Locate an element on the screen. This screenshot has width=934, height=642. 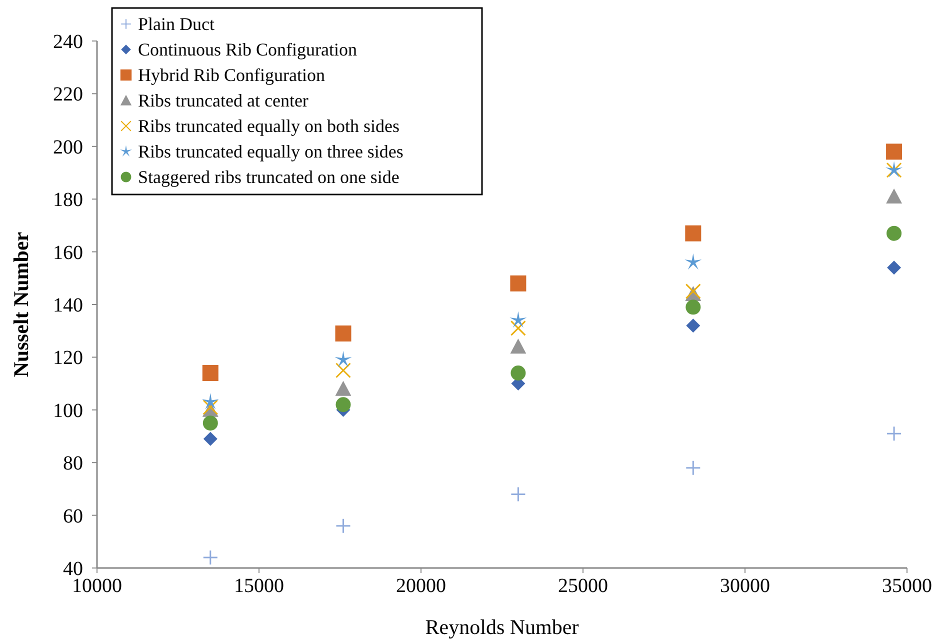
x-tick-label: 15000 is located at coordinates (259, 586).